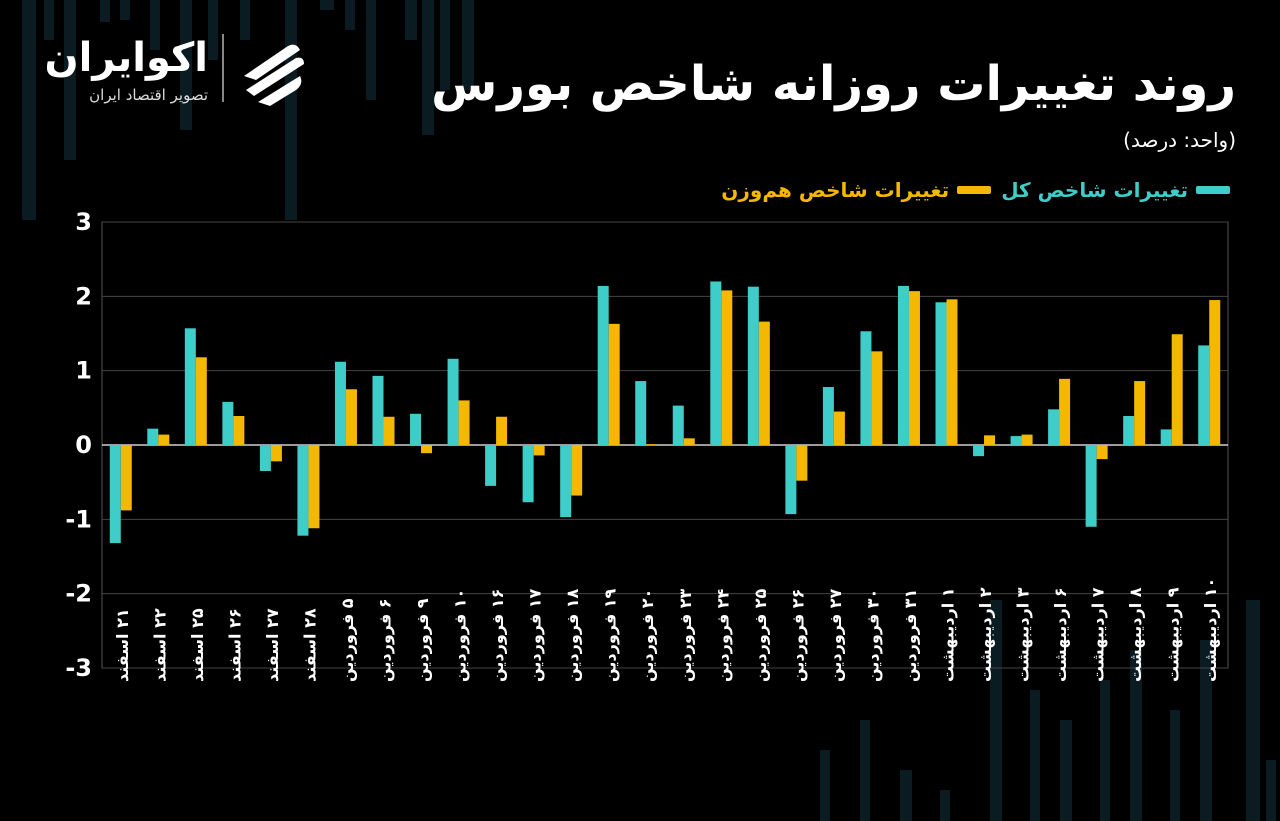 The height and width of the screenshot is (821, 1280). What do you see at coordinates (1094, 190) in the screenshot?
I see `legend-label-total: تغییرات شاخص کل` at bounding box center [1094, 190].